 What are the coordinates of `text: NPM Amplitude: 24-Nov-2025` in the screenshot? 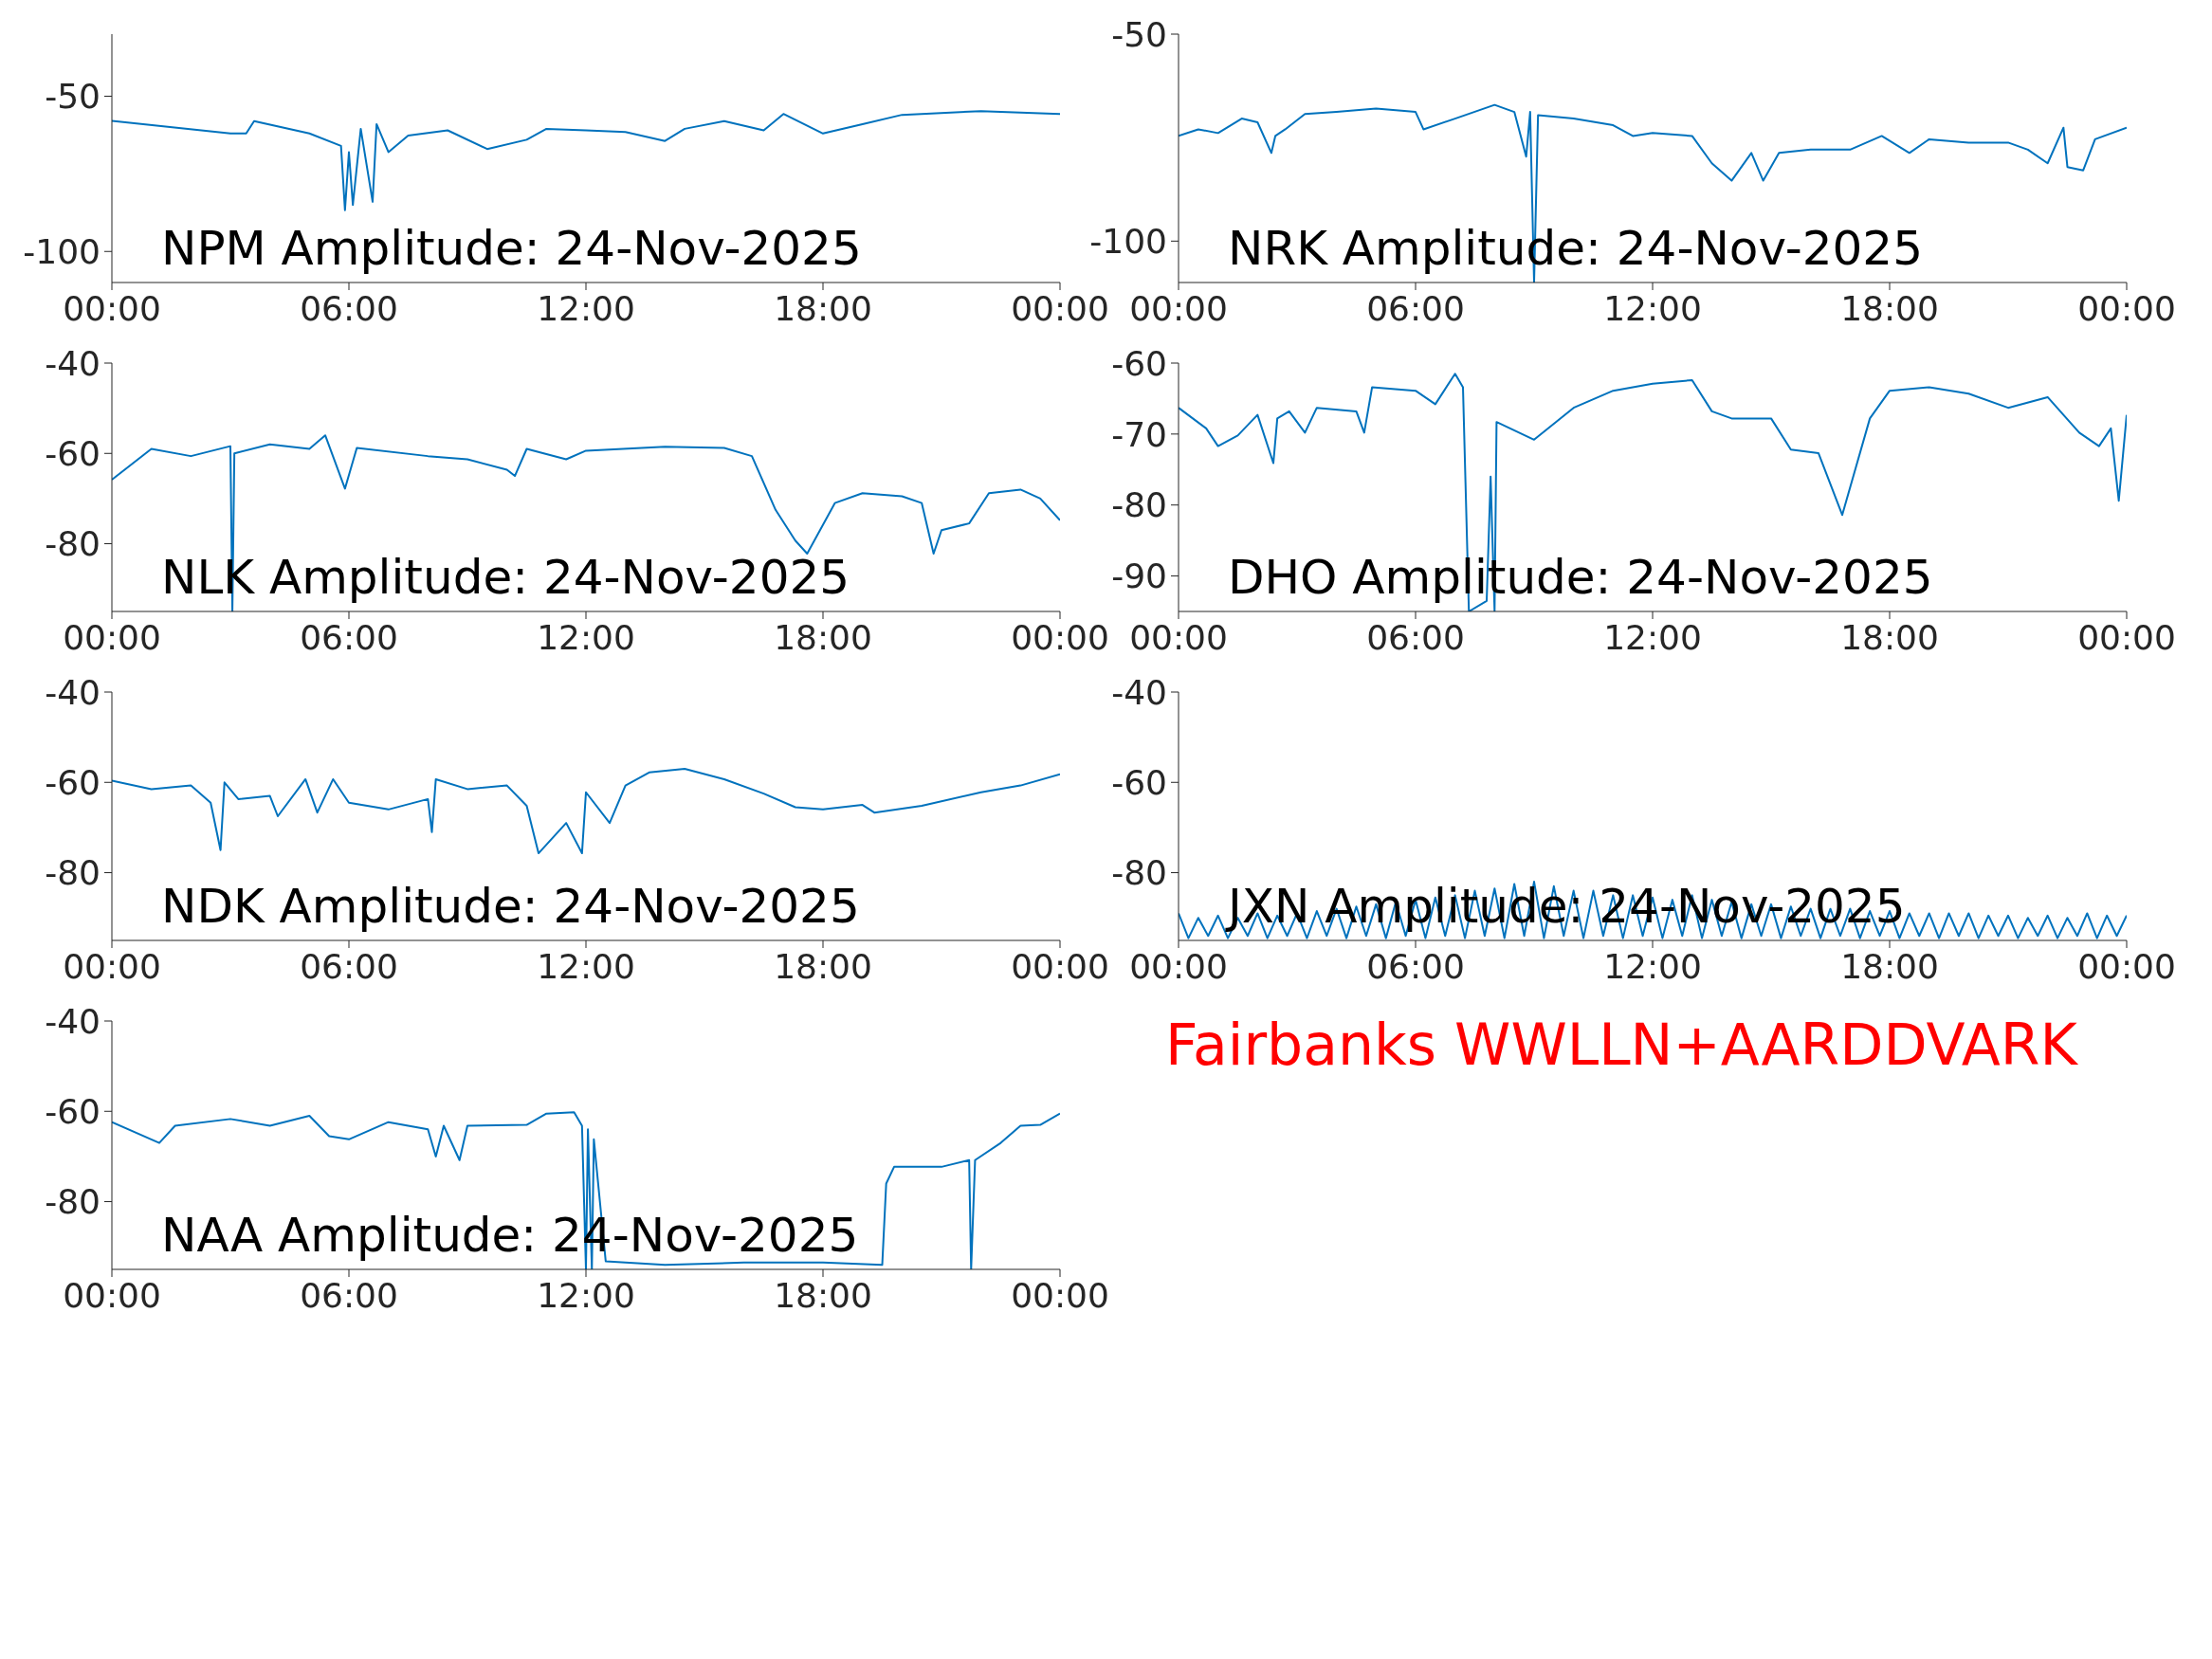 It's located at (512, 248).